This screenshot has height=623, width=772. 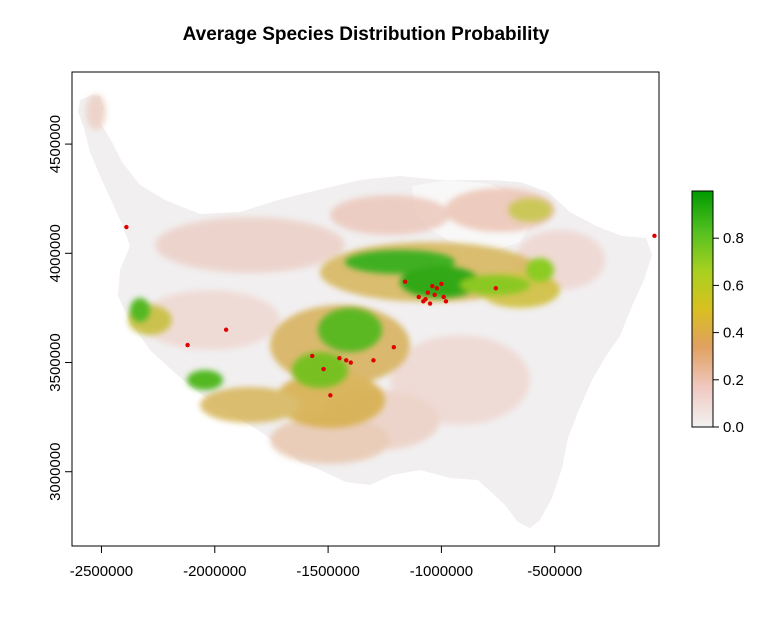 What do you see at coordinates (55, 144) in the screenshot?
I see `y-tick-label: 4500000` at bounding box center [55, 144].